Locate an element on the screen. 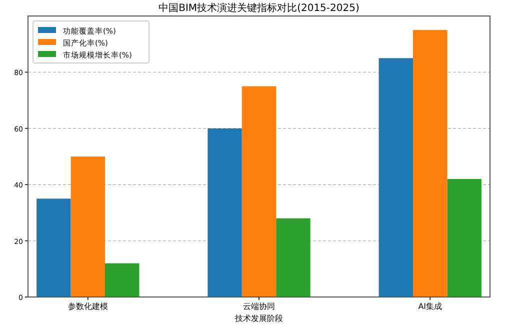  x-axis-title: 技术发展阶段 is located at coordinates (258, 318).